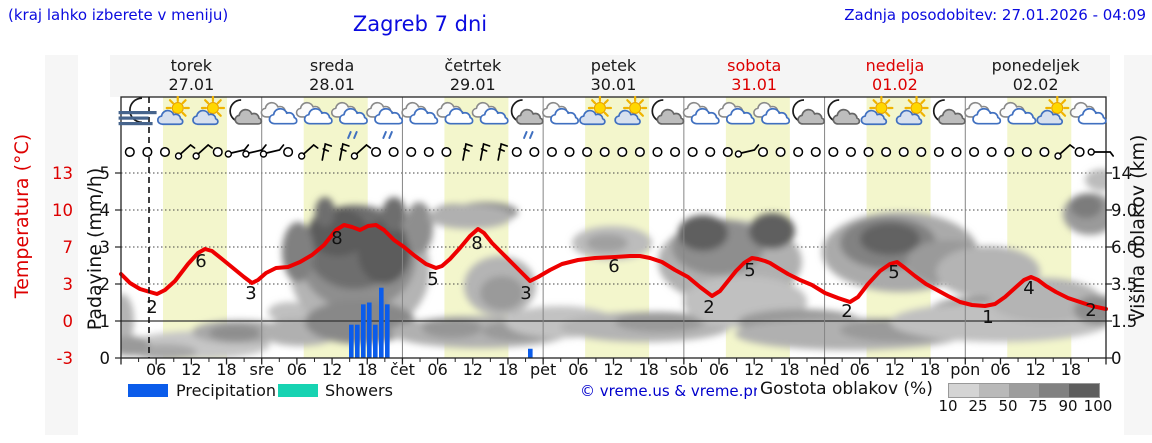 This screenshot has height=443, width=1152. What do you see at coordinates (978, 406) in the screenshot?
I see `cloud-density-step-label: 25` at bounding box center [978, 406].